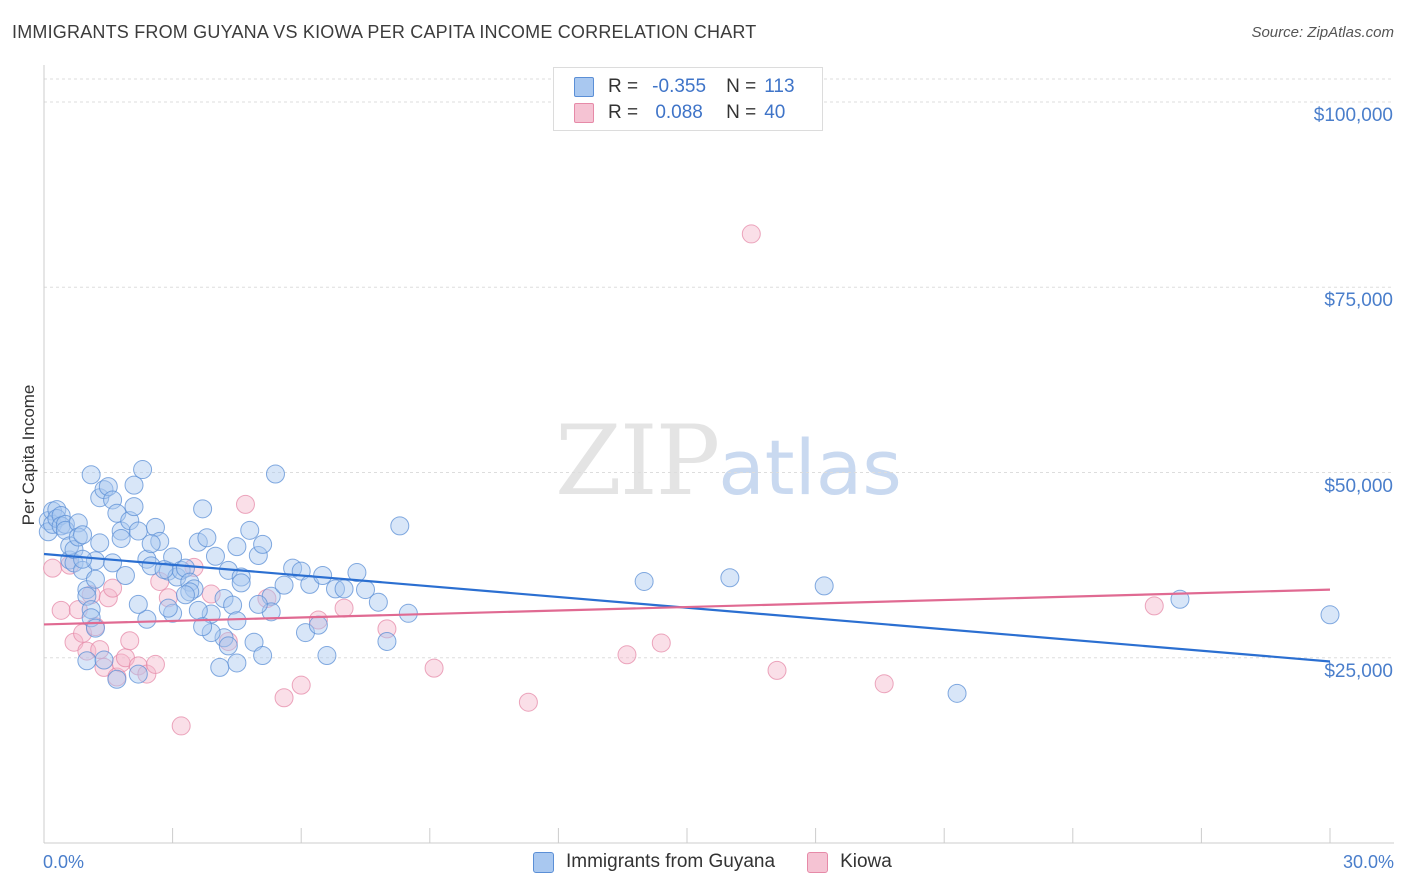 The width and height of the screenshot is (1406, 892). Describe the element at coordinates (584, 87) in the screenshot. I see `legend-swatch-blue` at that location.